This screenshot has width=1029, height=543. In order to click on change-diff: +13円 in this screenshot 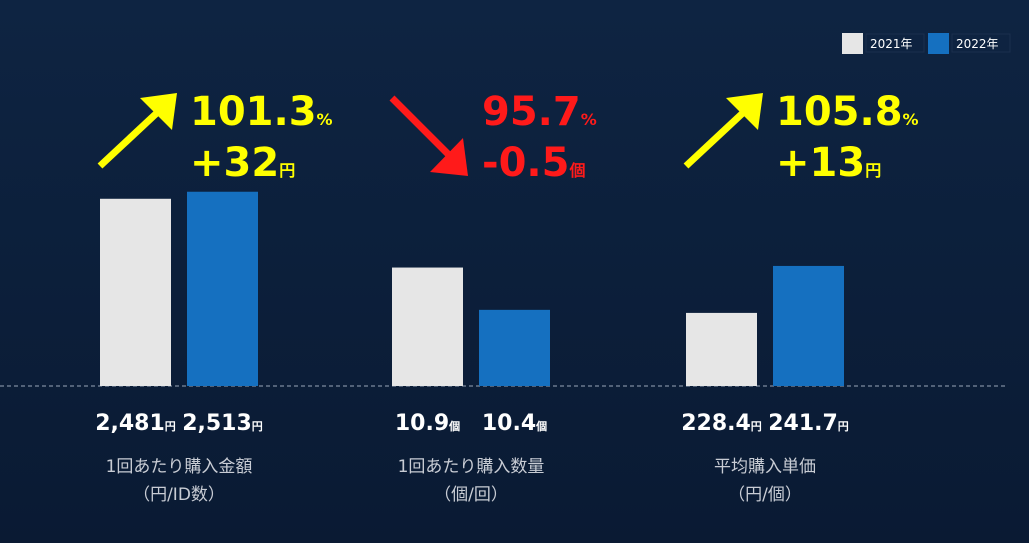, I will do `click(828, 163)`.